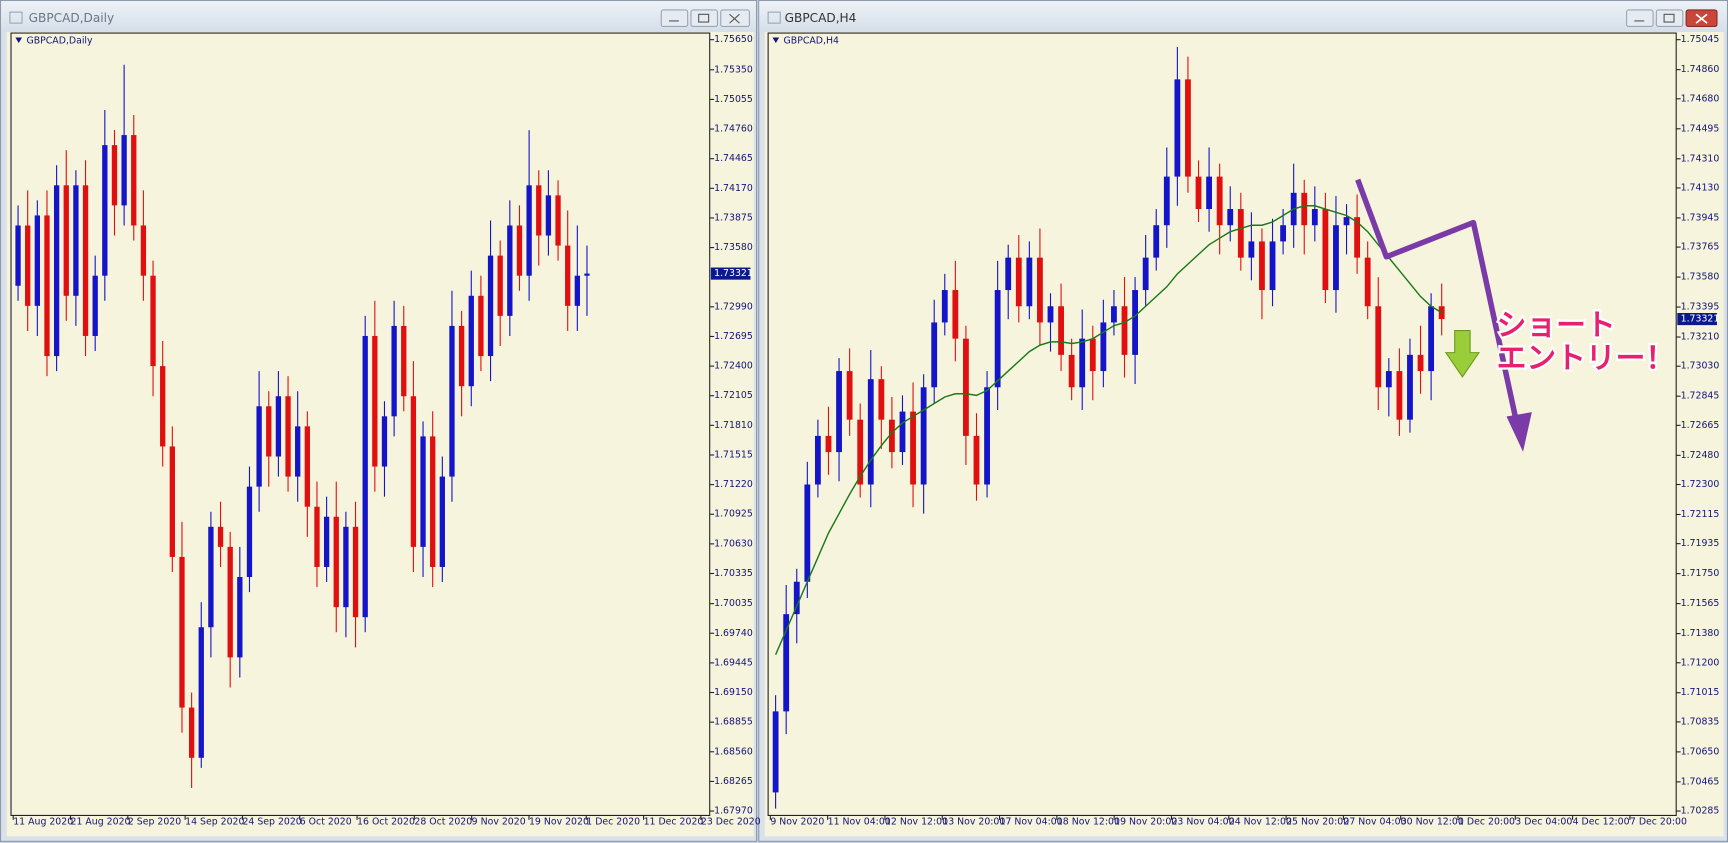  What do you see at coordinates (1260, 822) in the screenshot?
I see `x-tick-label: 24 Nov 12:00` at bounding box center [1260, 822].